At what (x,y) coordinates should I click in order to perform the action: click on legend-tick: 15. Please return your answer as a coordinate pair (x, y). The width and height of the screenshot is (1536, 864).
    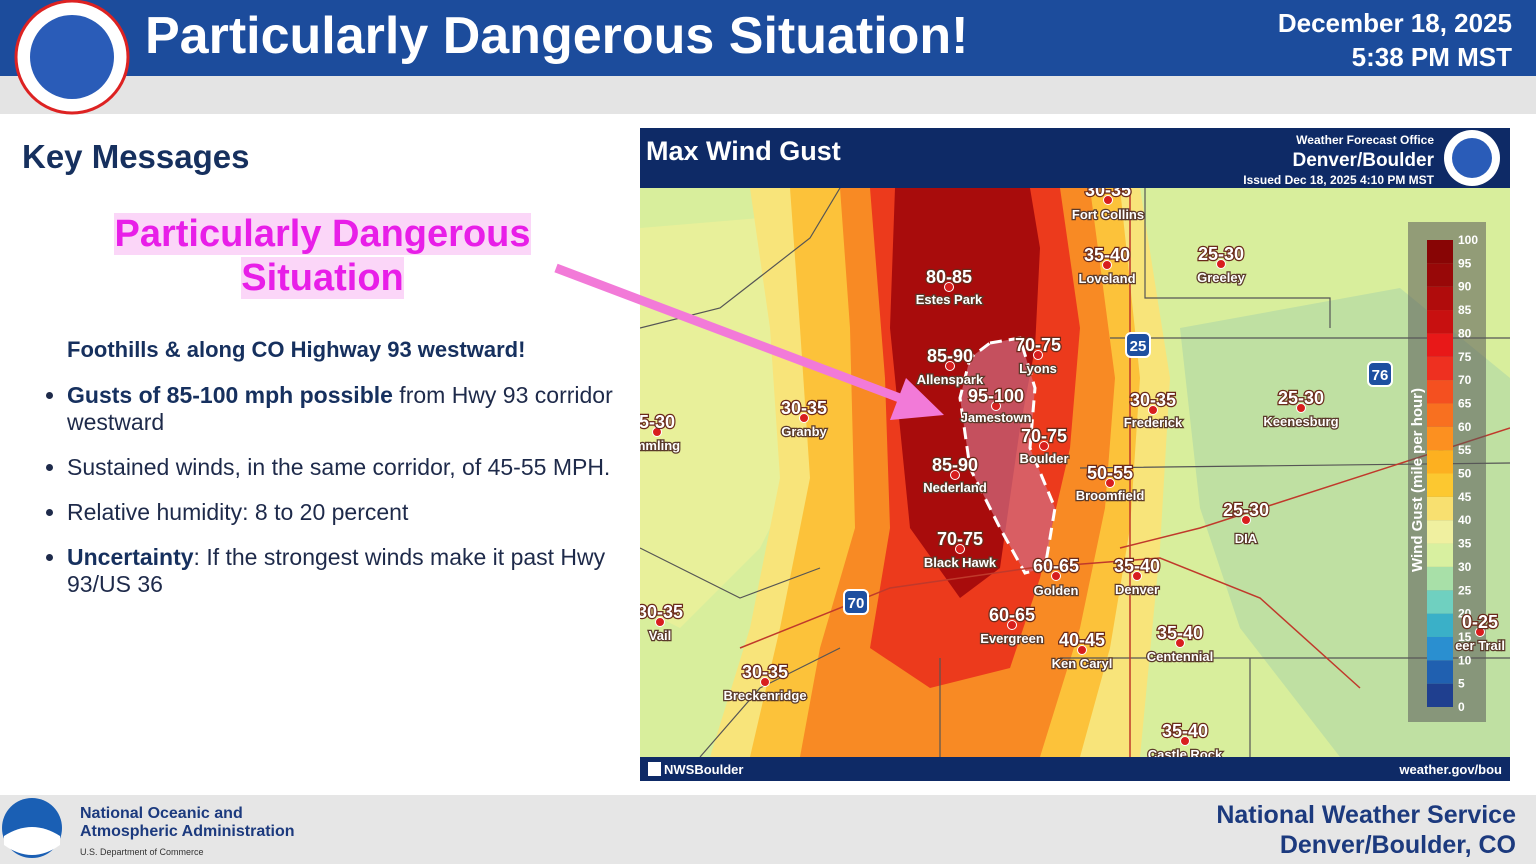
    Looking at the image, I should click on (1465, 637).